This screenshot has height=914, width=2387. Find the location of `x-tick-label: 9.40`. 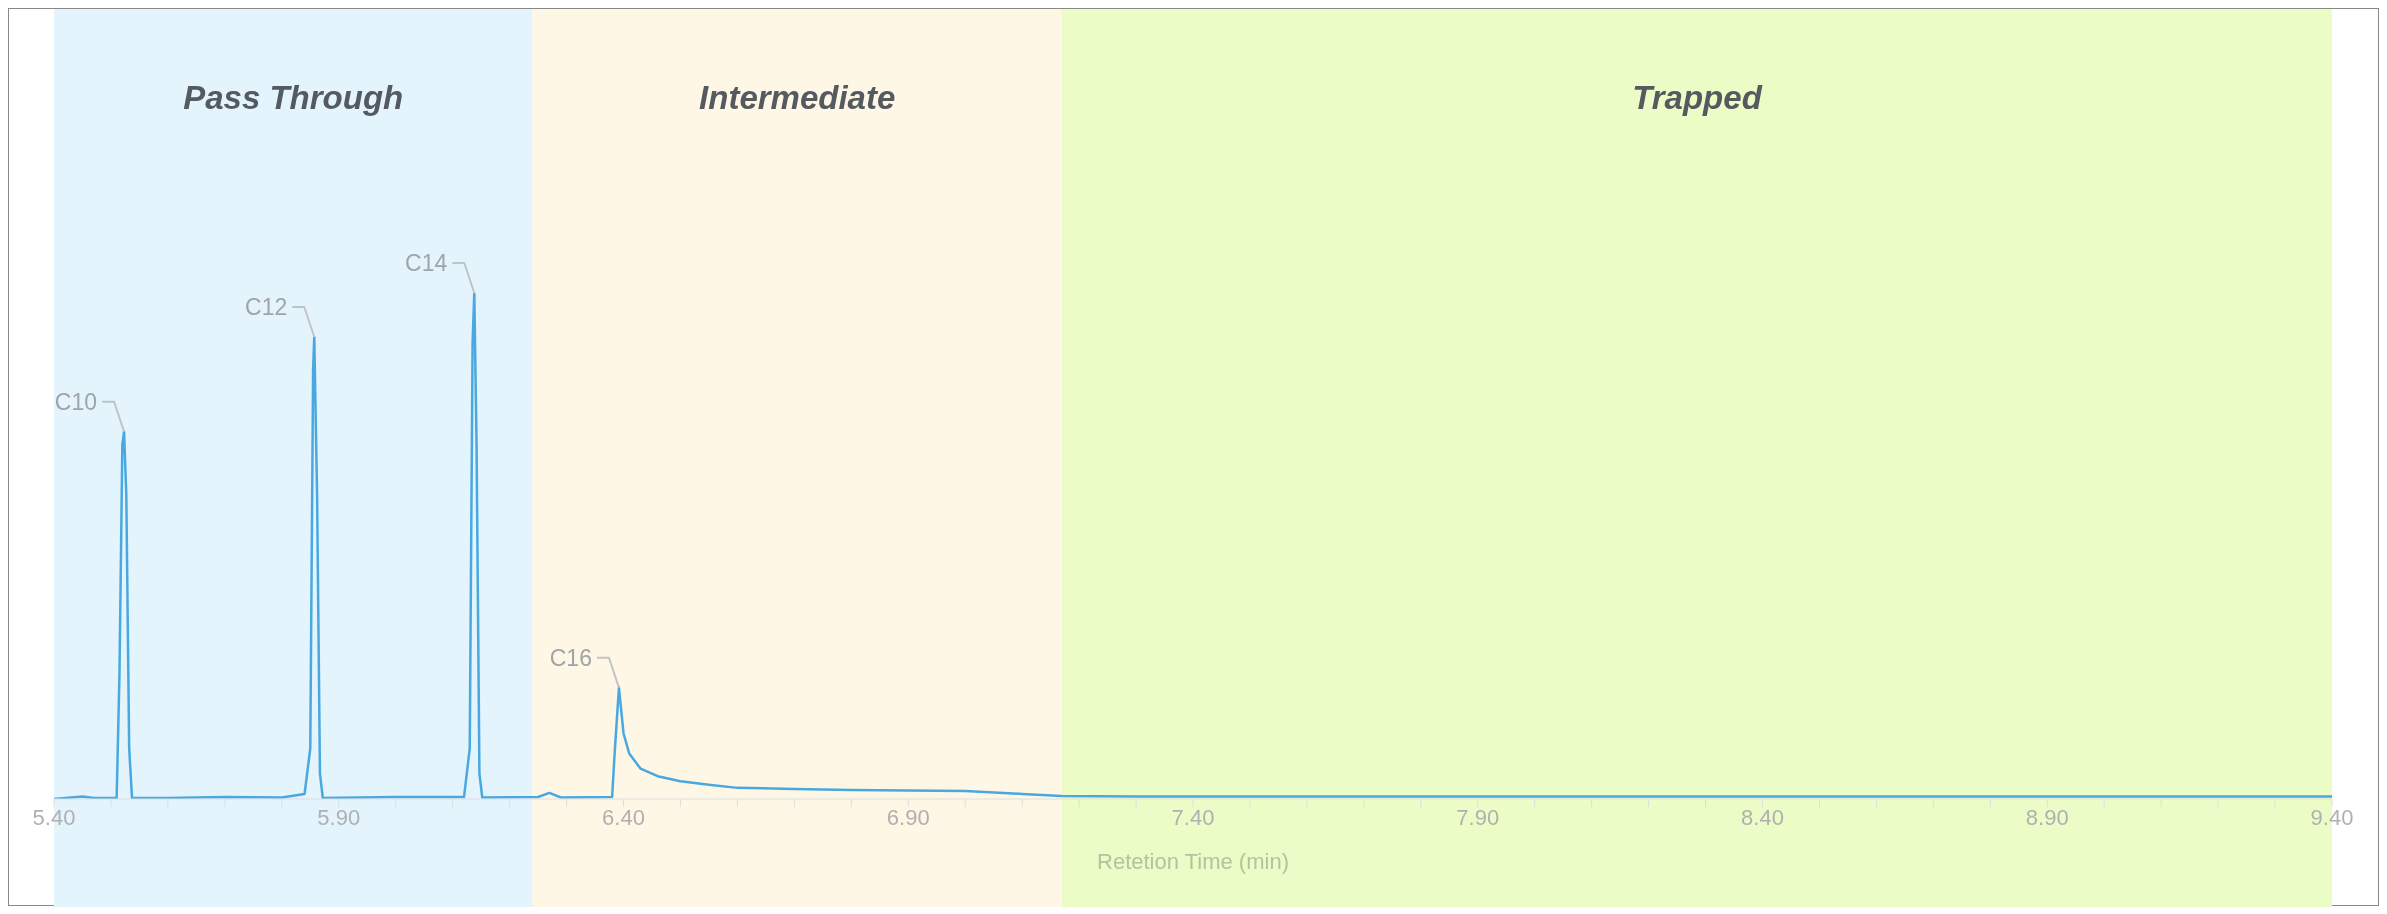

x-tick-label: 9.40 is located at coordinates (2332, 817).